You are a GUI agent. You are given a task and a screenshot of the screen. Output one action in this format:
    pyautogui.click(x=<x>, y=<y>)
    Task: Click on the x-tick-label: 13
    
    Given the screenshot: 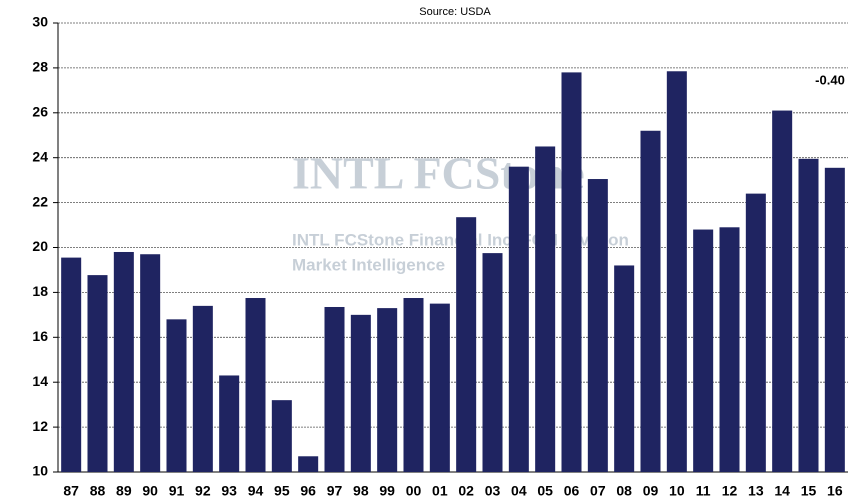 What is the action you would take?
    pyautogui.click(x=756, y=491)
    